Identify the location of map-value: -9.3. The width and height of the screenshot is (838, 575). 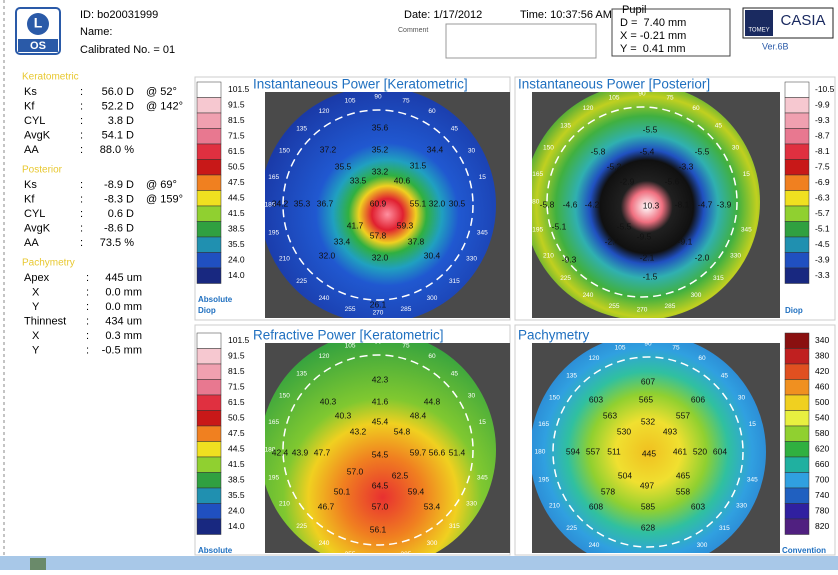
(569, 259).